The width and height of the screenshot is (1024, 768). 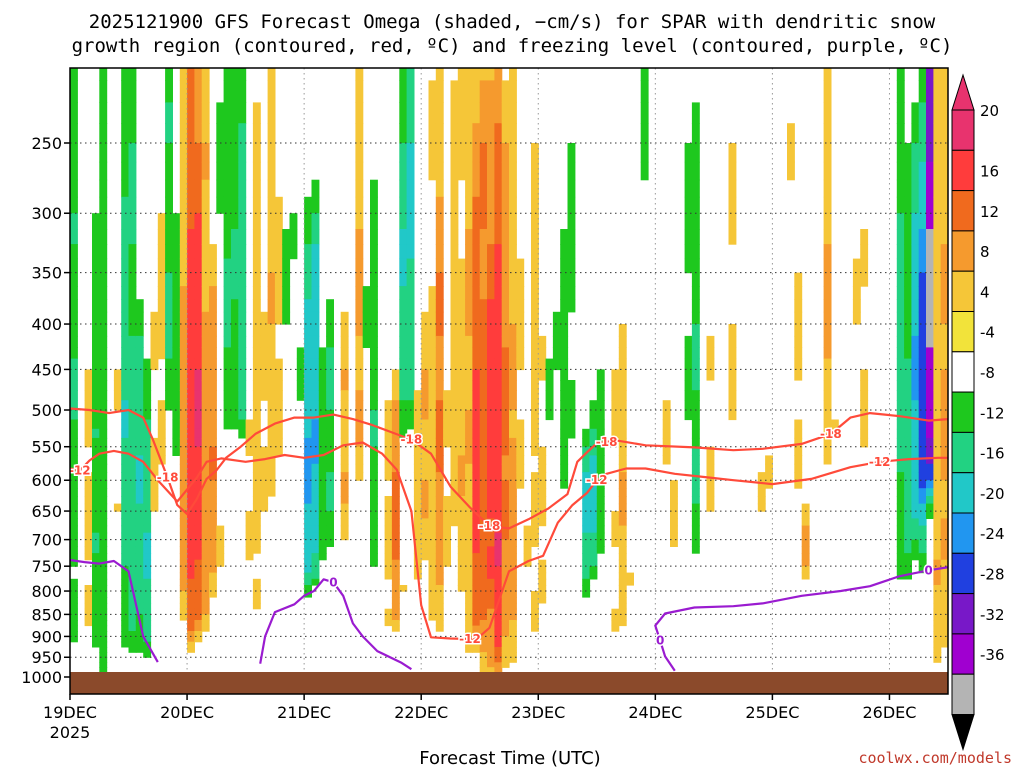 What do you see at coordinates (985, 292) in the screenshot?
I see `colorbar-label: 4` at bounding box center [985, 292].